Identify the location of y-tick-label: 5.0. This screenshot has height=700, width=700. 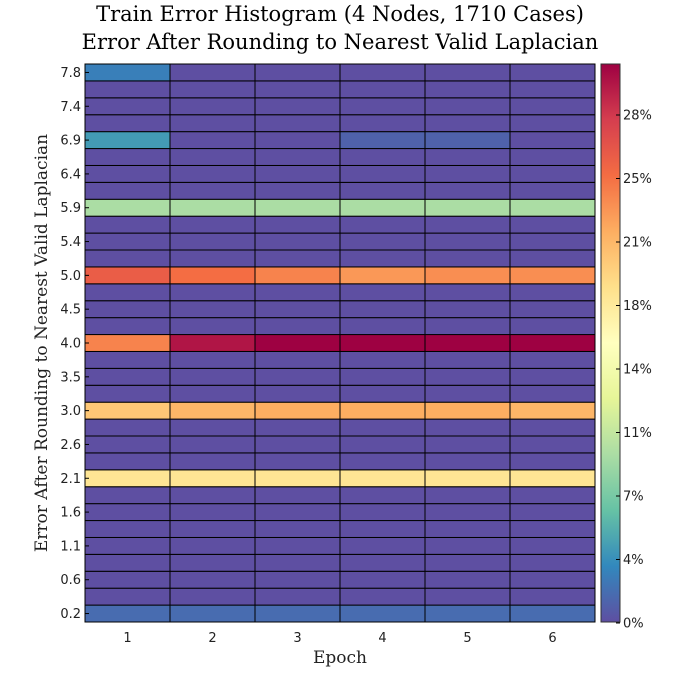
(70, 276).